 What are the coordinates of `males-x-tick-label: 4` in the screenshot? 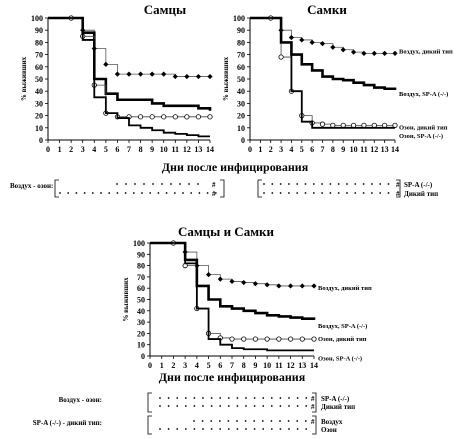 It's located at (94, 149).